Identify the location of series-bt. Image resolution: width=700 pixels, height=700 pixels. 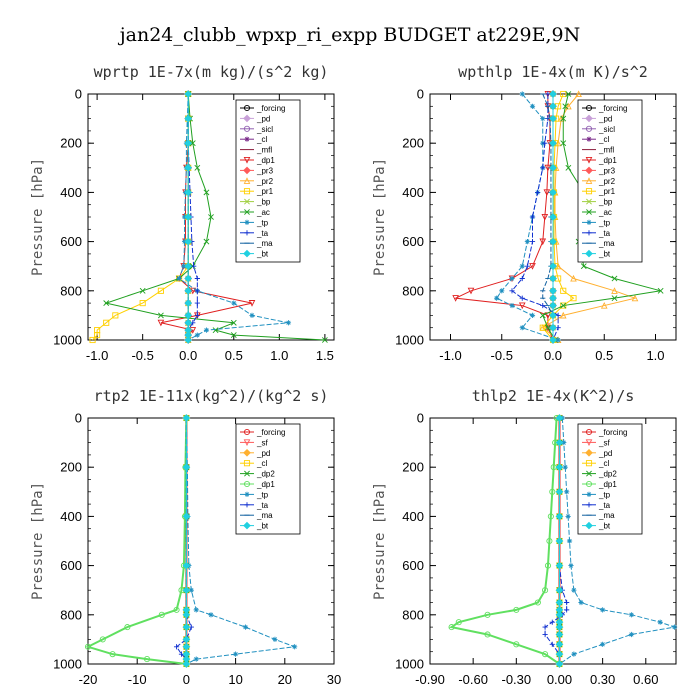
(559, 541).